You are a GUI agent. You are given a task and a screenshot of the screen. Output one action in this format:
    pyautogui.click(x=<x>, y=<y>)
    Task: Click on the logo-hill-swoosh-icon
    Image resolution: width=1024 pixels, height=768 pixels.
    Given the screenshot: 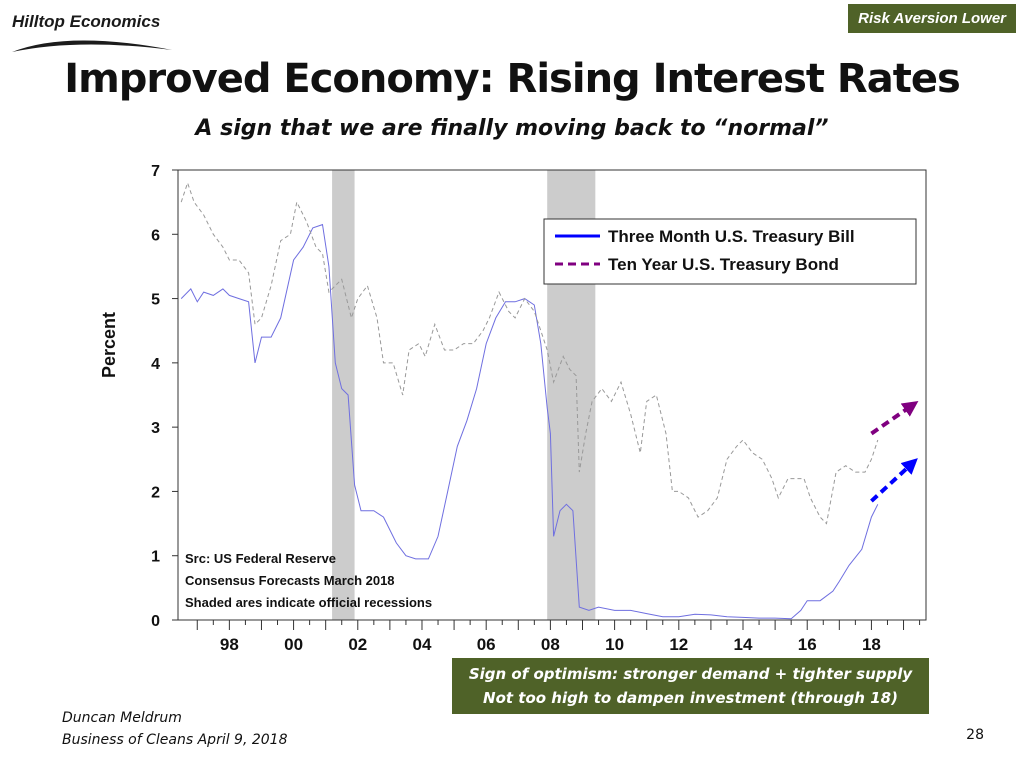 What is the action you would take?
    pyautogui.click(x=92, y=46)
    